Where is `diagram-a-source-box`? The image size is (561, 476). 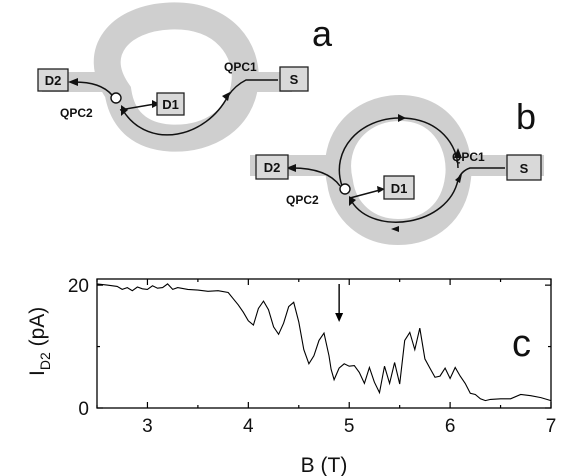 diagram-a-source-box is located at coordinates (294, 79).